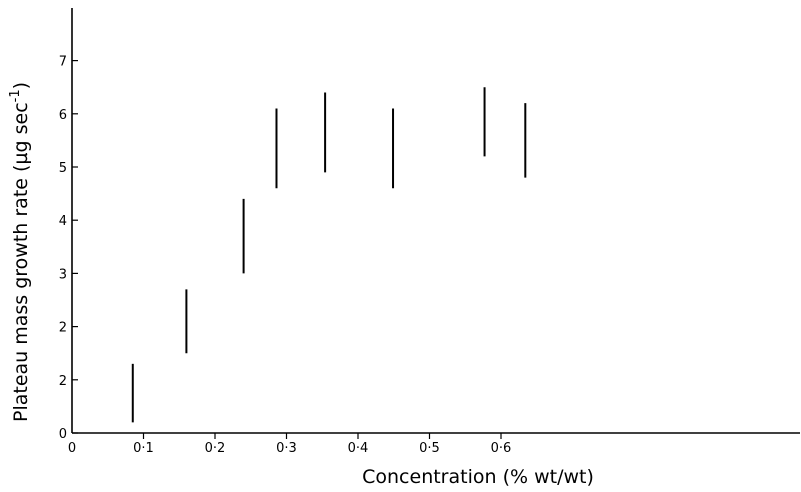  Describe the element at coordinates (429, 448) in the screenshot. I see `x-tick-label: 0·5` at that location.